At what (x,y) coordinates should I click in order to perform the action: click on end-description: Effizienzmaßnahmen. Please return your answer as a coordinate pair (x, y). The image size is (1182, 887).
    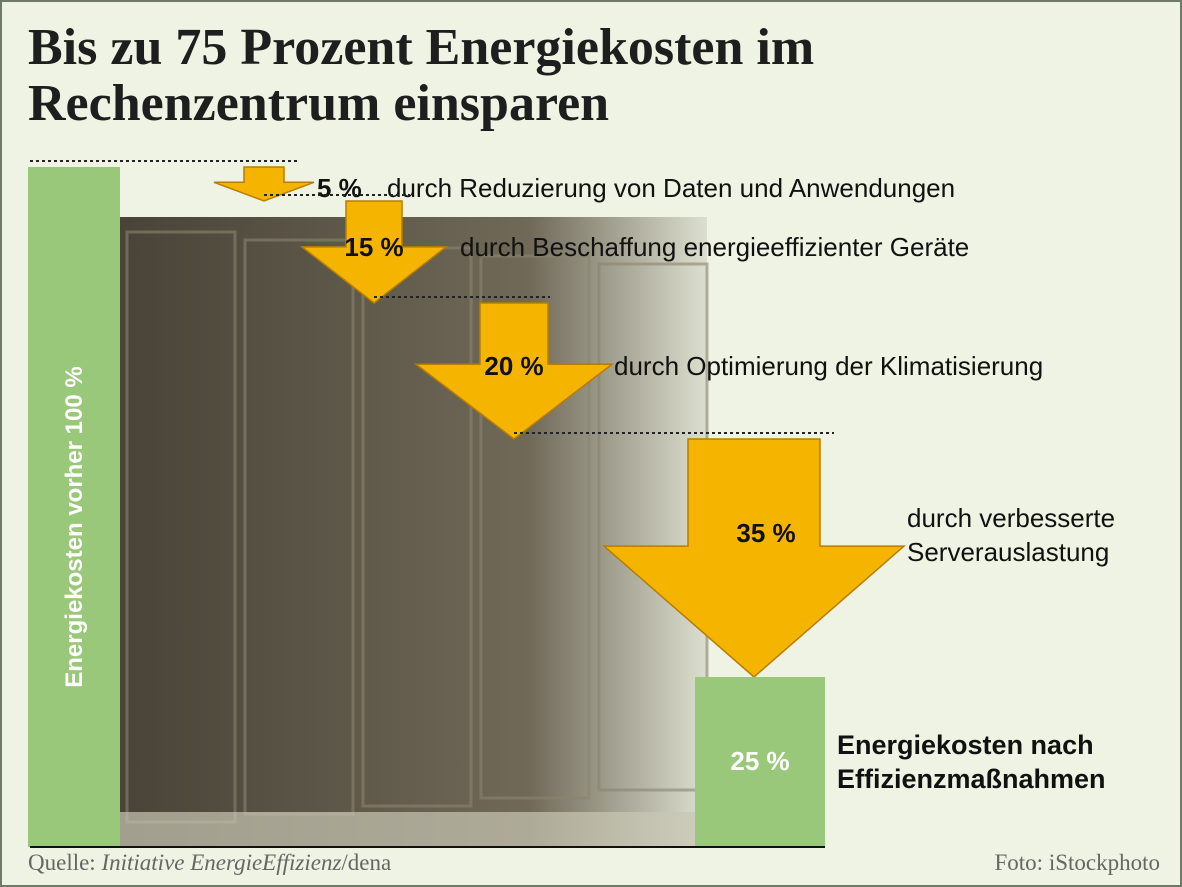
    Looking at the image, I should click on (971, 779).